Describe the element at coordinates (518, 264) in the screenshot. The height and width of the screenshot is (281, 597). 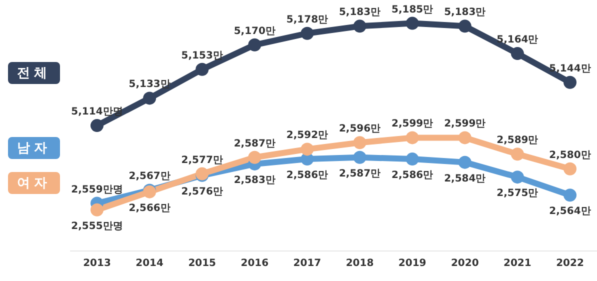
I see `x-tick-label: 2021` at that location.